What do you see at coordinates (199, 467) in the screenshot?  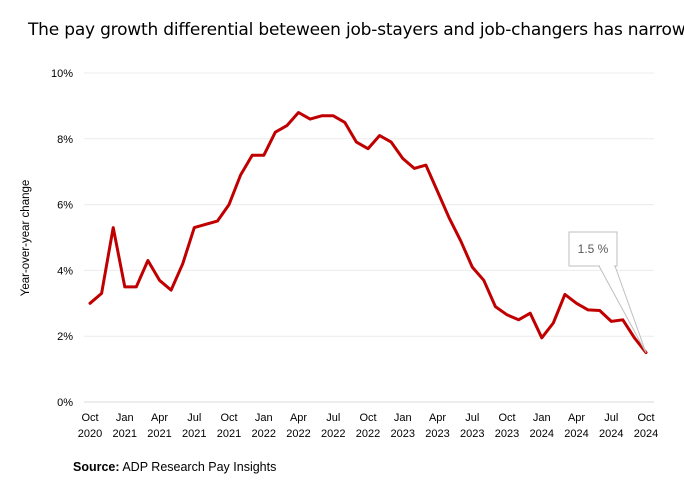 I see `source-text: ADP Research Pay Insights` at bounding box center [199, 467].